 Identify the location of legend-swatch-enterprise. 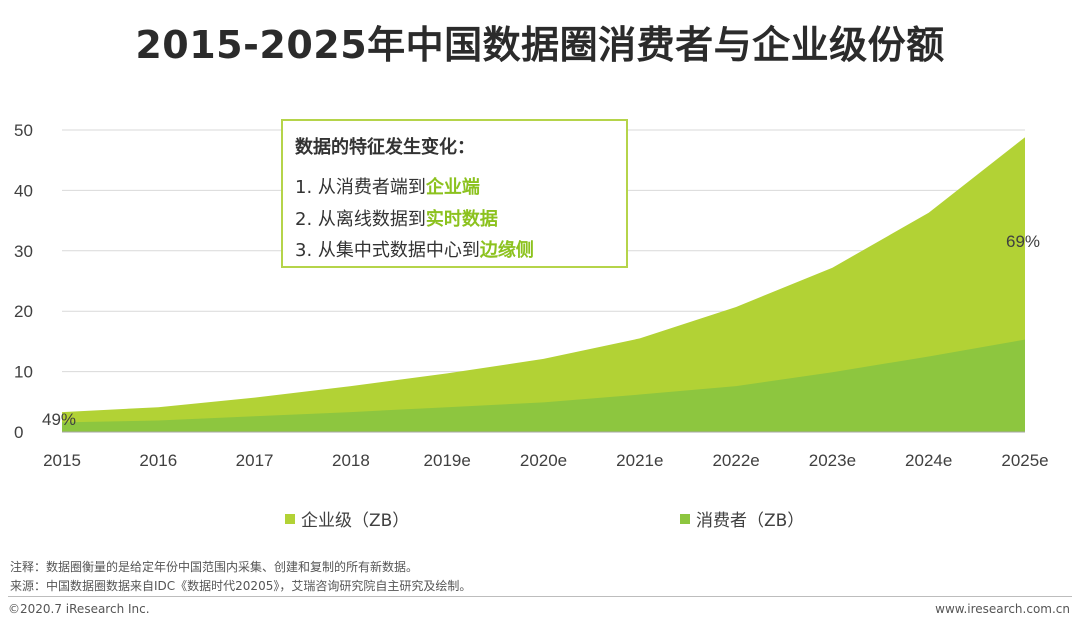
(290, 518).